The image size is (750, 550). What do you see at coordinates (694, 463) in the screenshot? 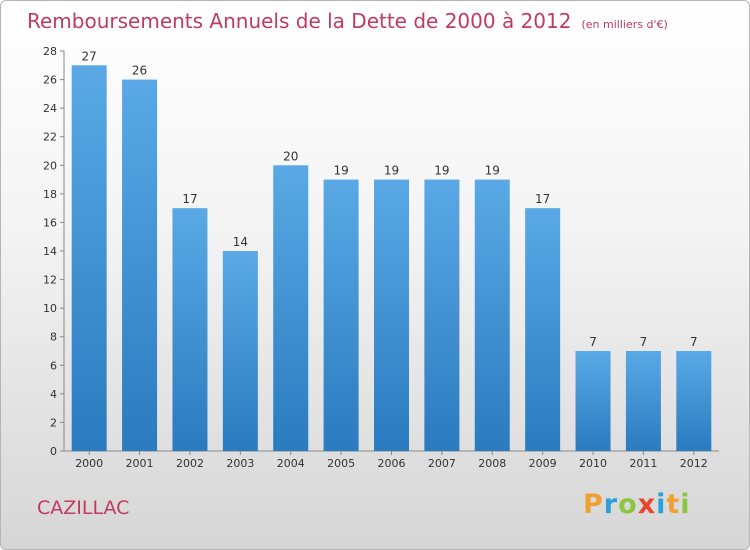
I see `x-tick-label: 2012` at bounding box center [694, 463].